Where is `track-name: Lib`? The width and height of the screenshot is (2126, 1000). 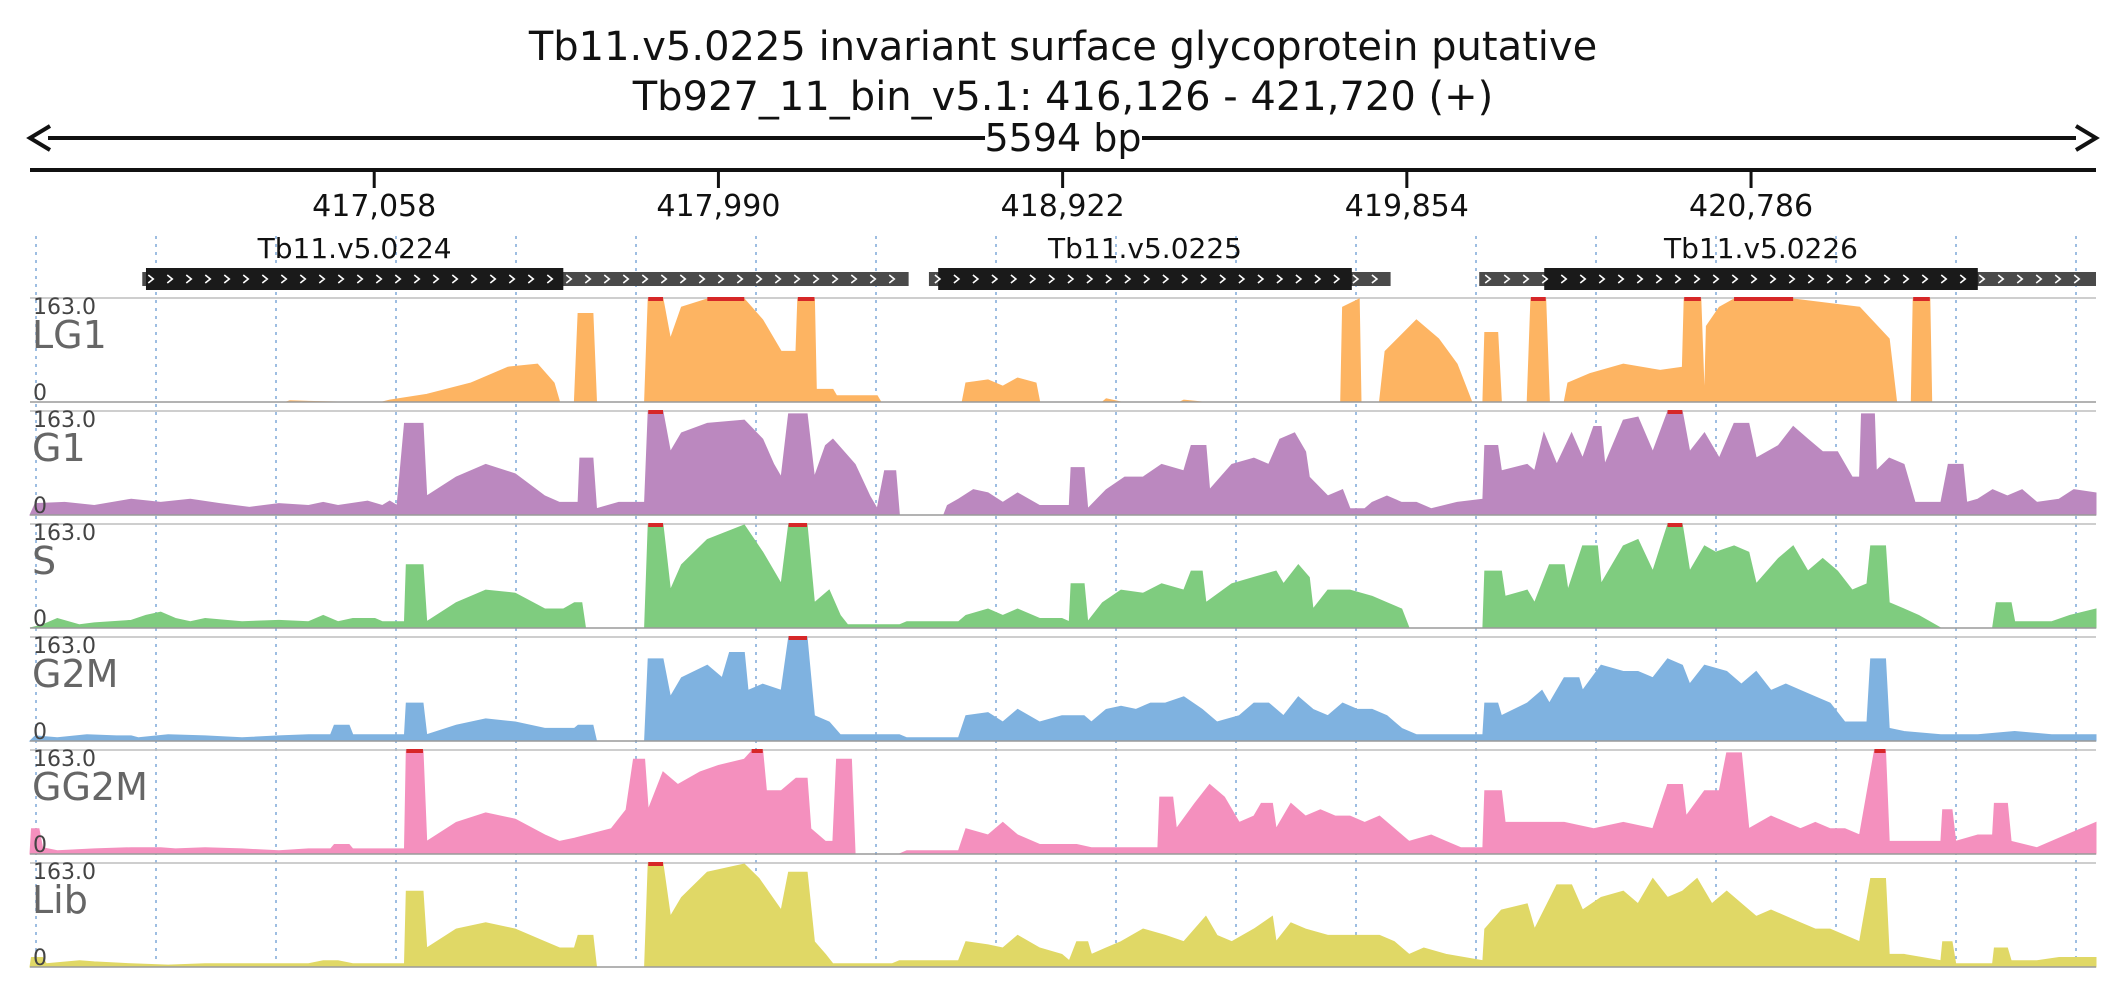
track-name: Lib is located at coordinates (60, 900).